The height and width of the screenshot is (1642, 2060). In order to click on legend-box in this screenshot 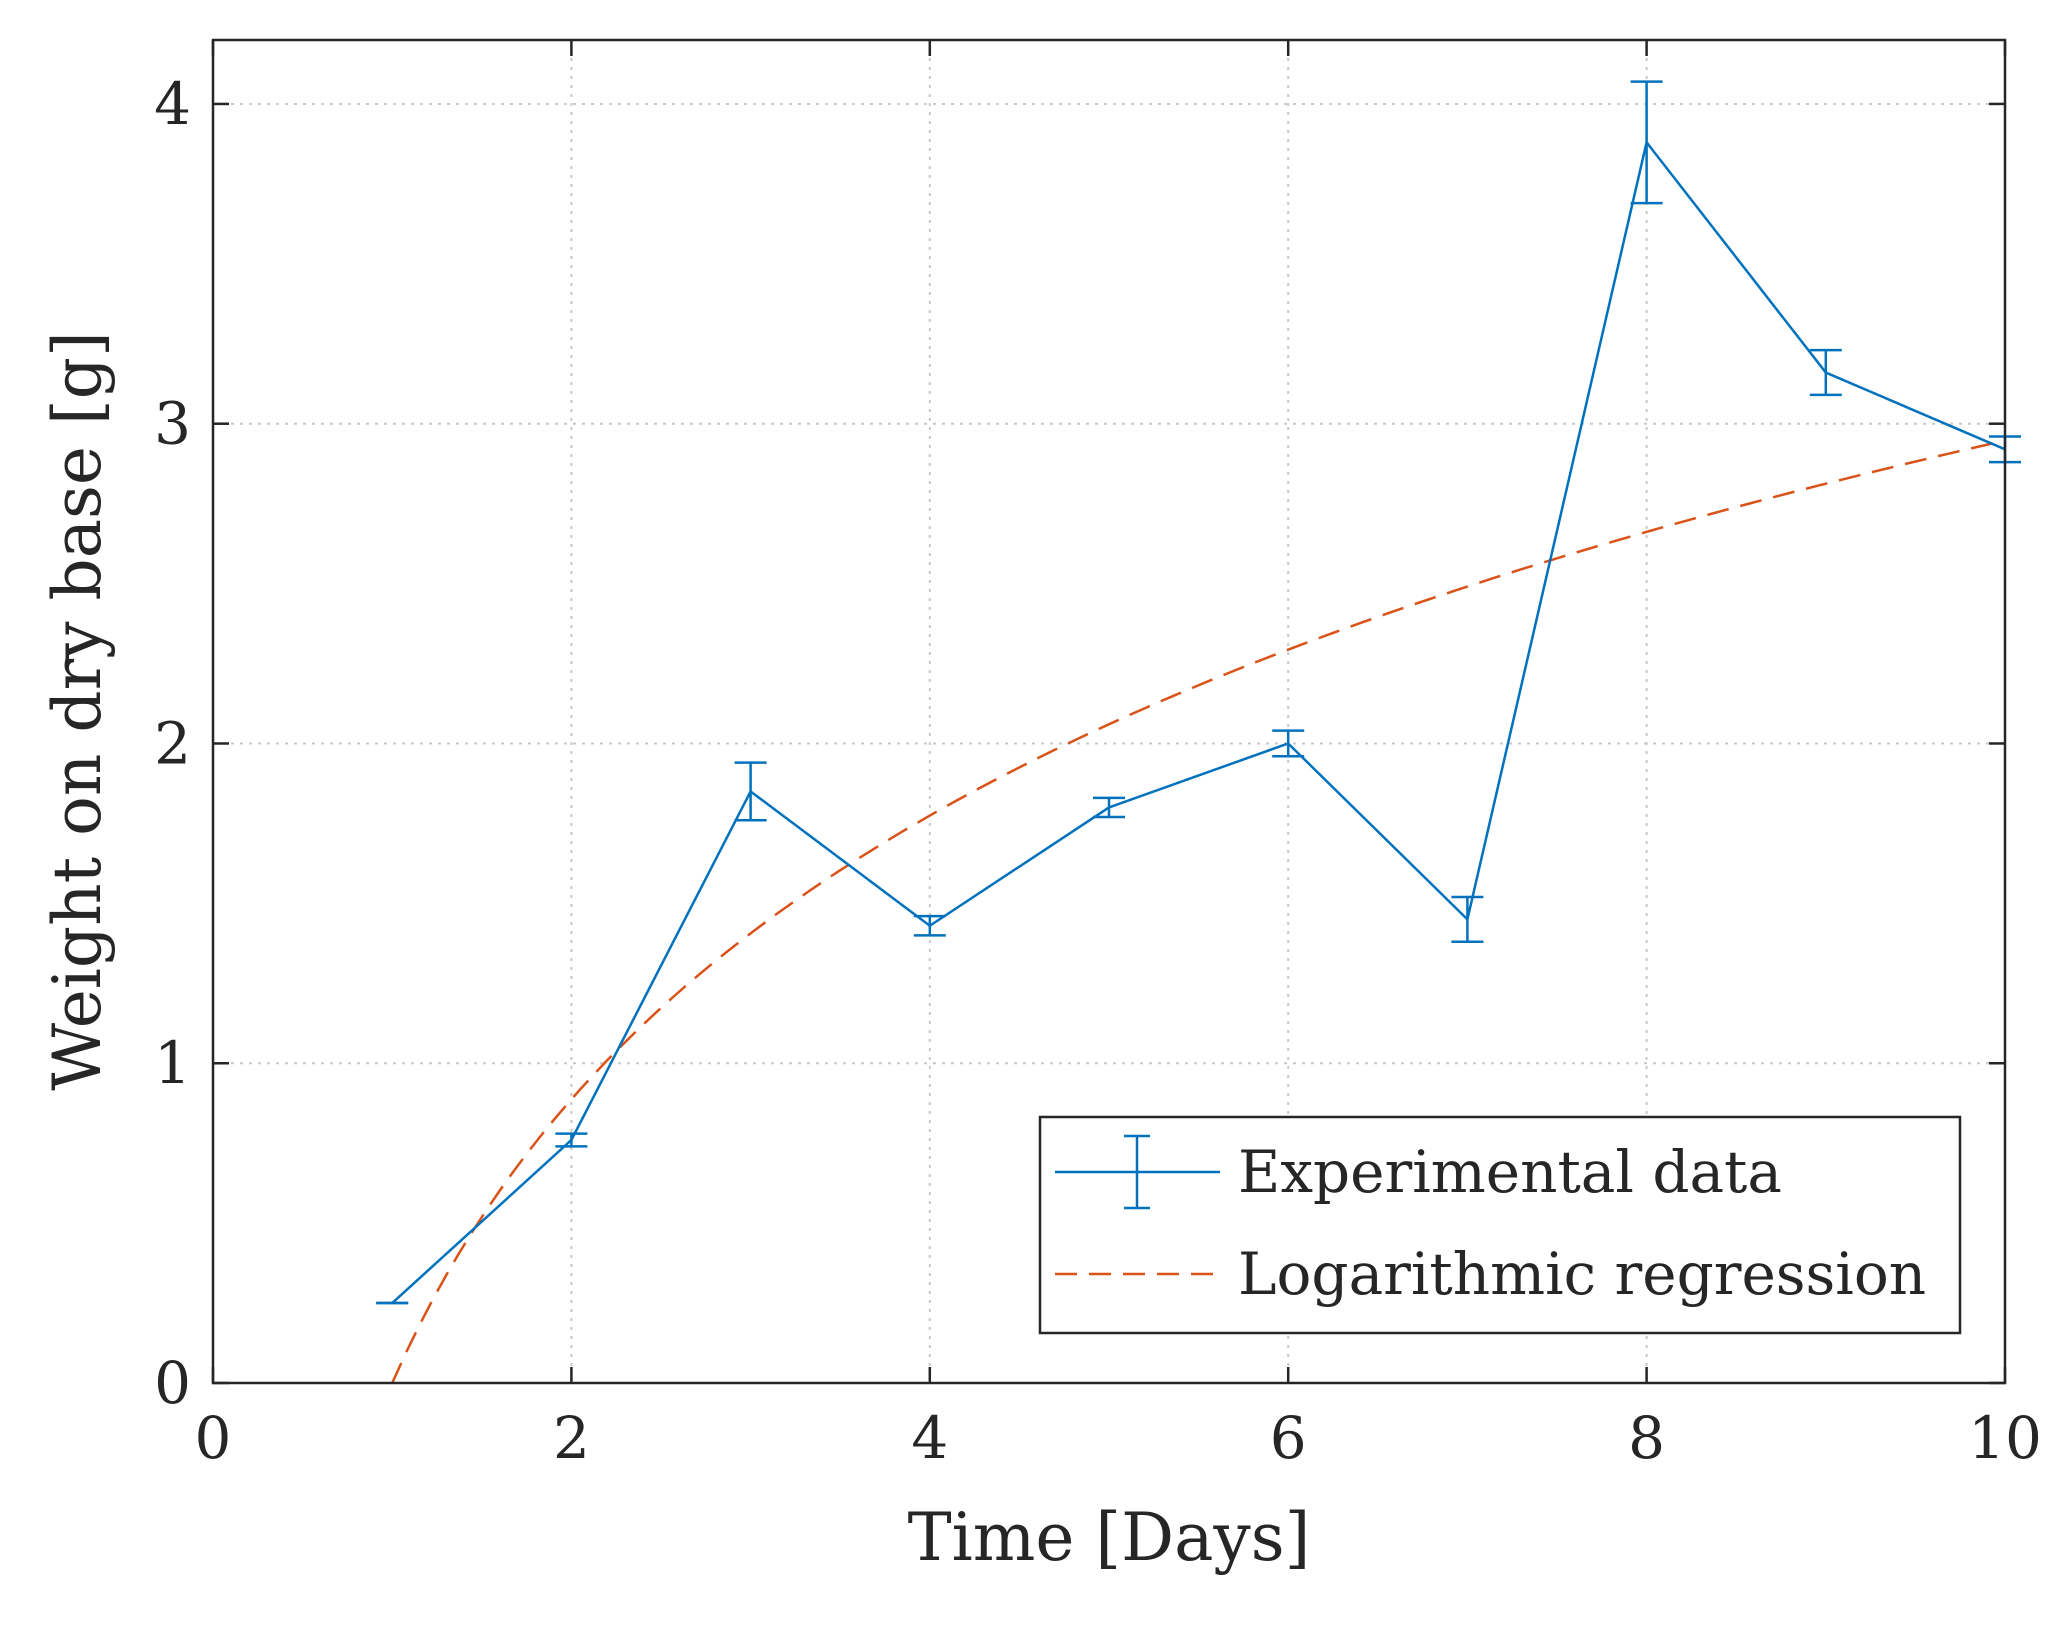, I will do `click(1500, 1225)`.